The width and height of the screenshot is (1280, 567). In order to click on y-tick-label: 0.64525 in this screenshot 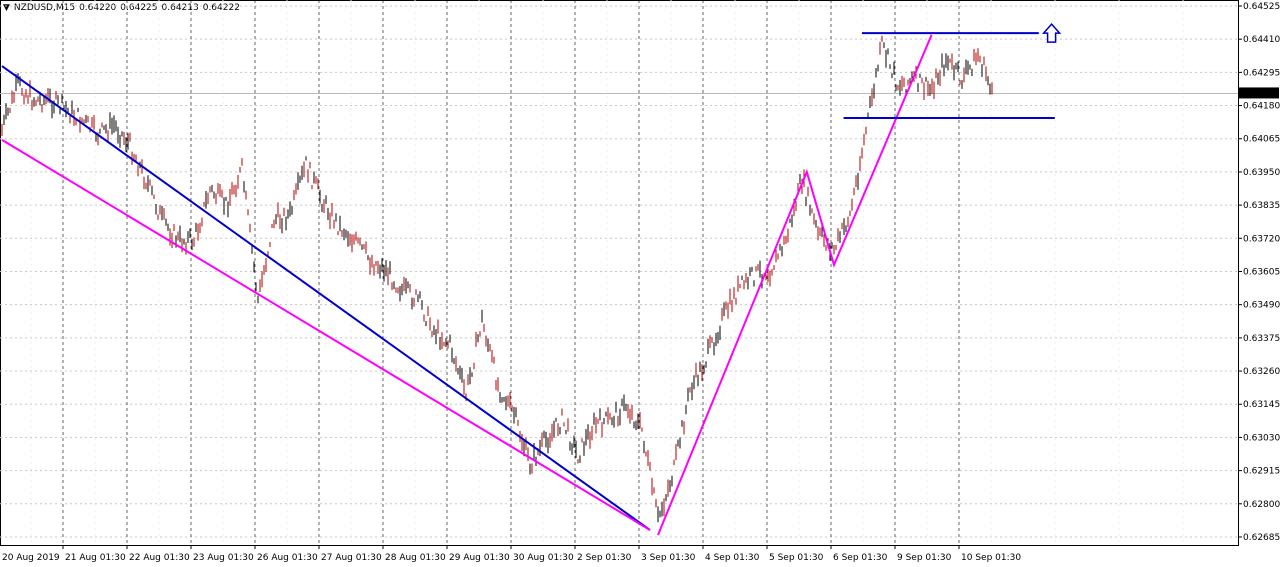, I will do `click(1261, 7)`.